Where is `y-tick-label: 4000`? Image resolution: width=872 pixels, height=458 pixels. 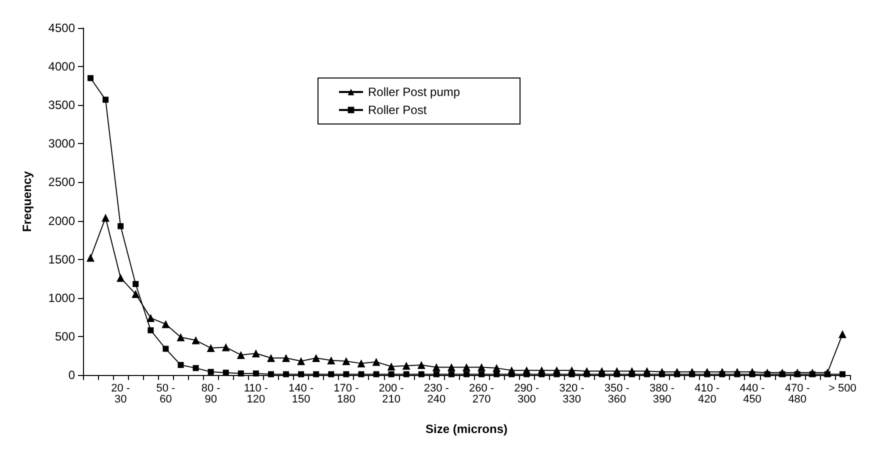
y-tick-label: 4000 is located at coordinates (62, 67).